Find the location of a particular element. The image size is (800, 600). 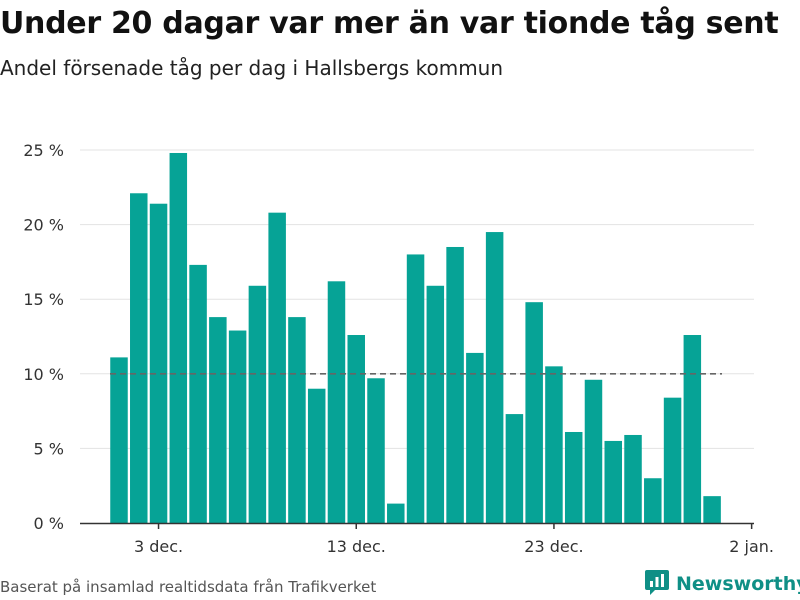

newsworthy-logo-icon is located at coordinates (657, 584).